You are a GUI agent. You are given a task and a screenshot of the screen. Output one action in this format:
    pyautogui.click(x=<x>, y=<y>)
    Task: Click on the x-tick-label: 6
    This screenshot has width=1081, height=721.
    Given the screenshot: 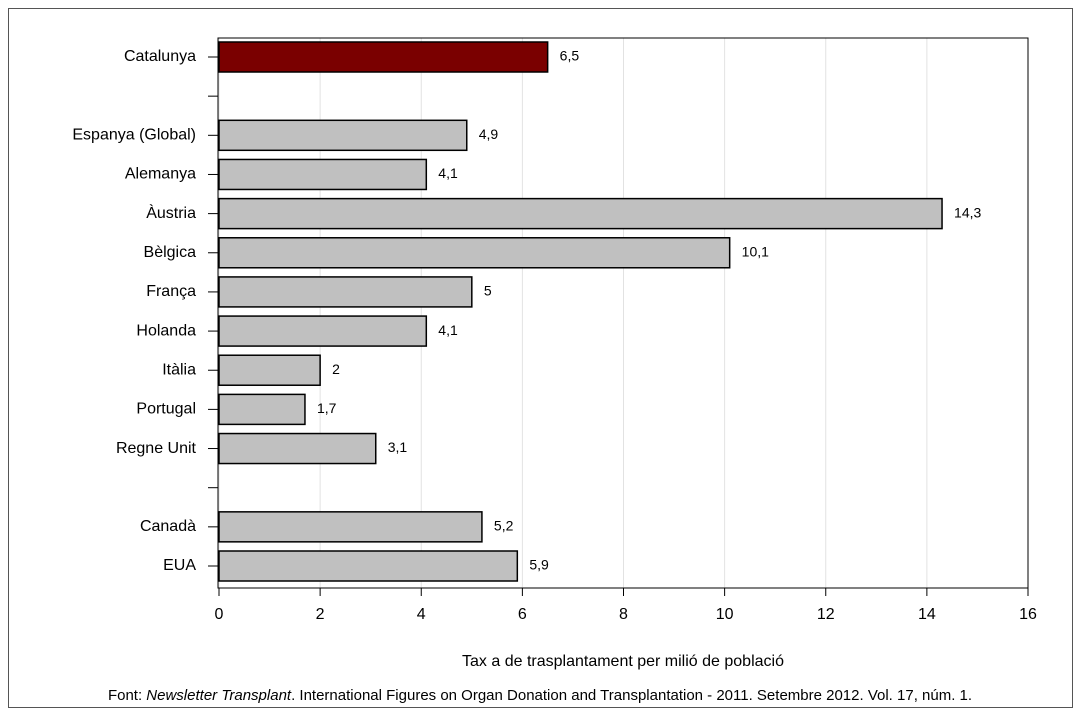 What is the action you would take?
    pyautogui.click(x=522, y=614)
    